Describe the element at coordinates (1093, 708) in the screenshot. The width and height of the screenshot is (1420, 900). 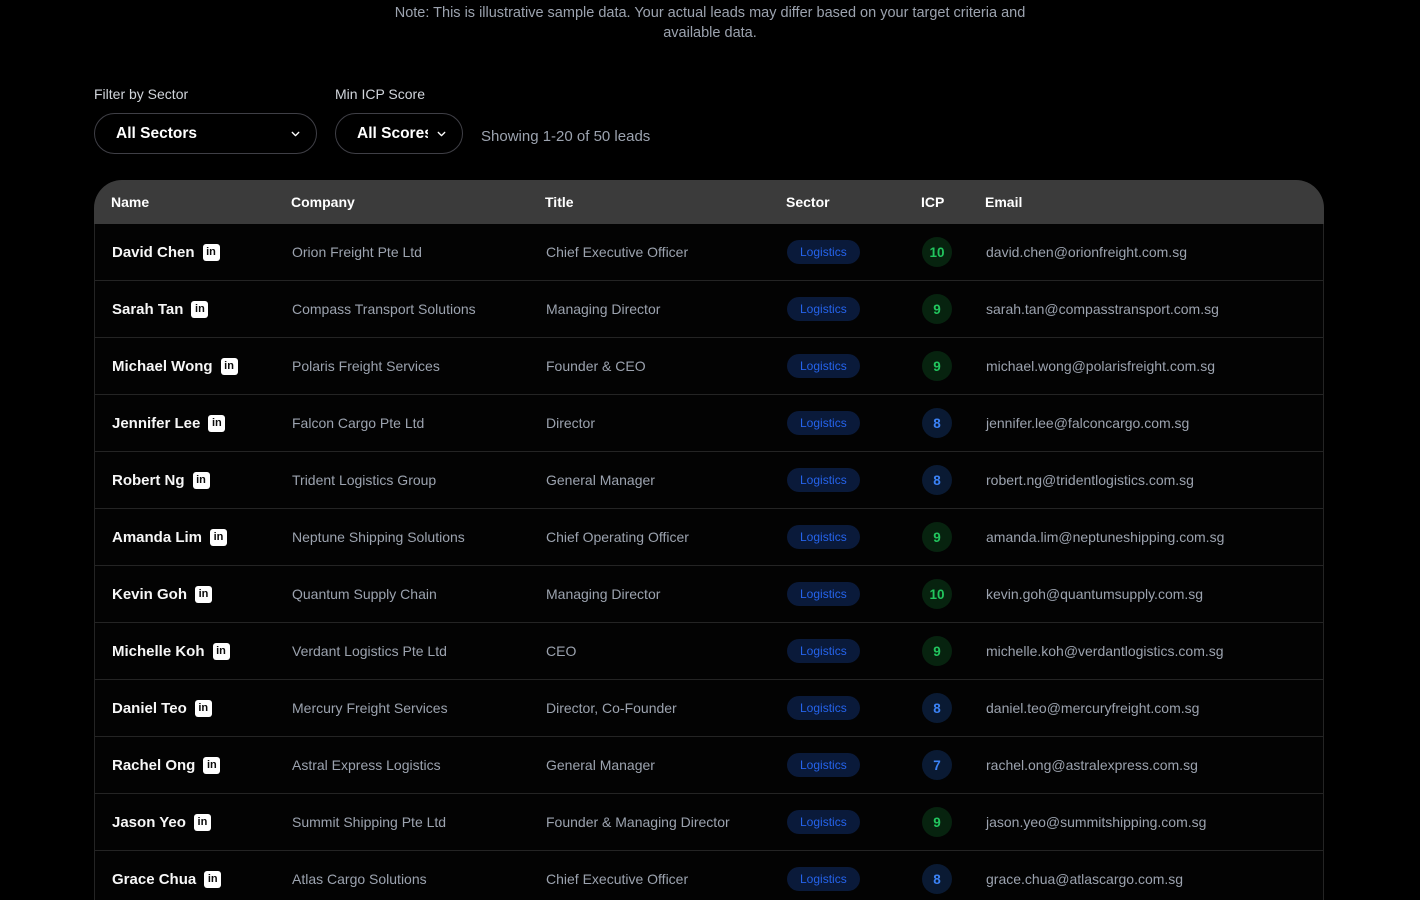
I see `lead-email: daniel.teo@mercuryfreight.com.sg` at that location.